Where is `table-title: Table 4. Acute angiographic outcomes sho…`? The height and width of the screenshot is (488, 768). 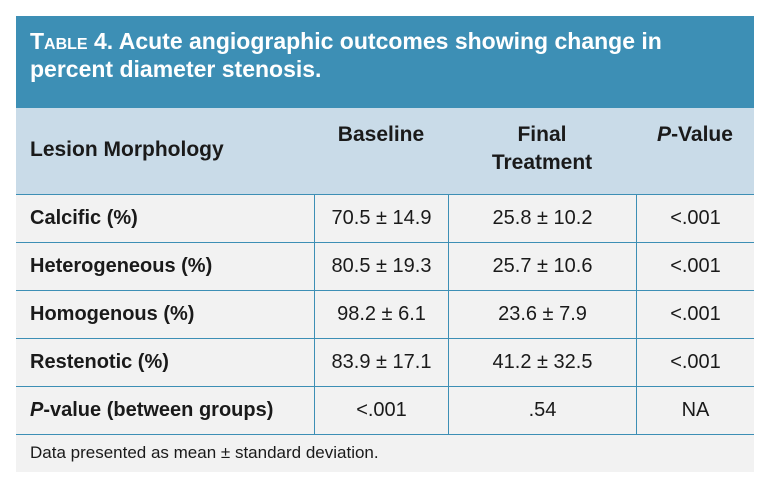
table-title: Table 4. Acute angiographic outcomes sho… is located at coordinates (386, 55).